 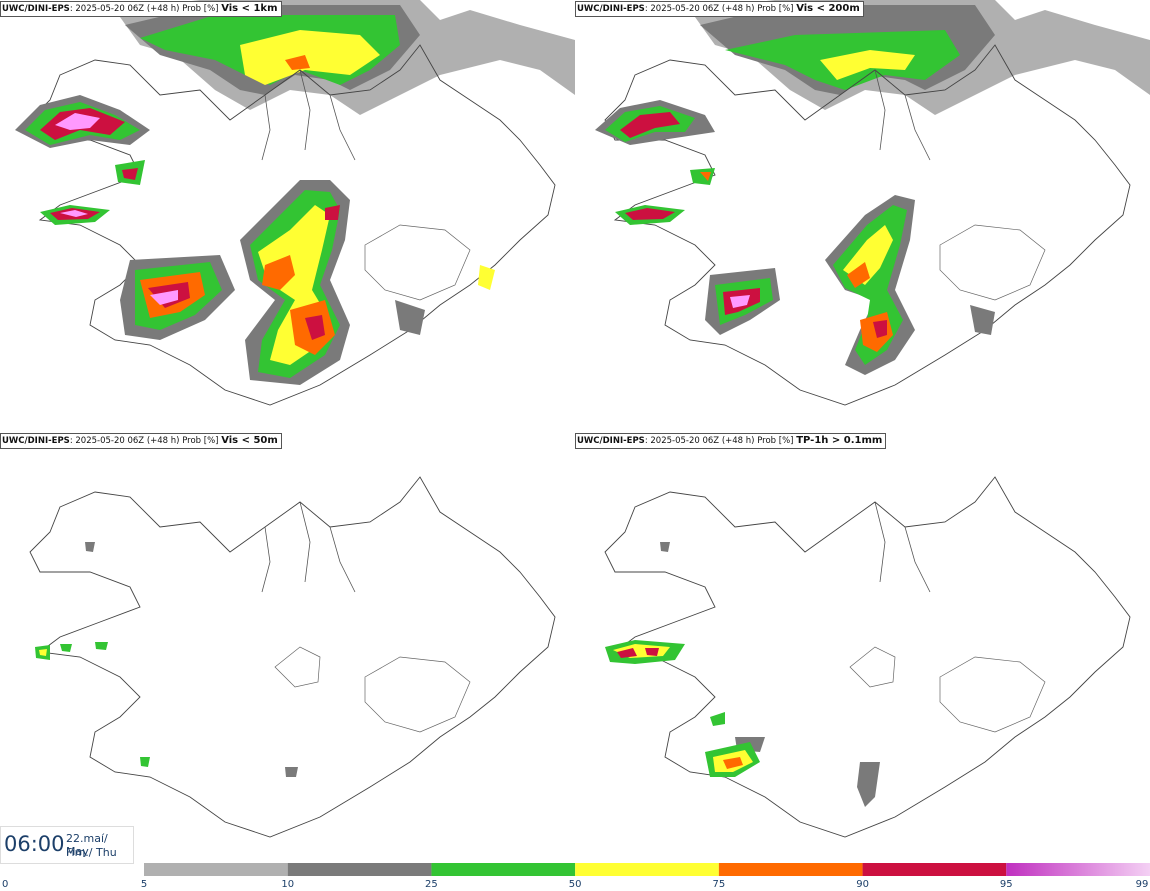 I want to click on variable-name: TP-1h > 0.1mm, so click(x=839, y=440).